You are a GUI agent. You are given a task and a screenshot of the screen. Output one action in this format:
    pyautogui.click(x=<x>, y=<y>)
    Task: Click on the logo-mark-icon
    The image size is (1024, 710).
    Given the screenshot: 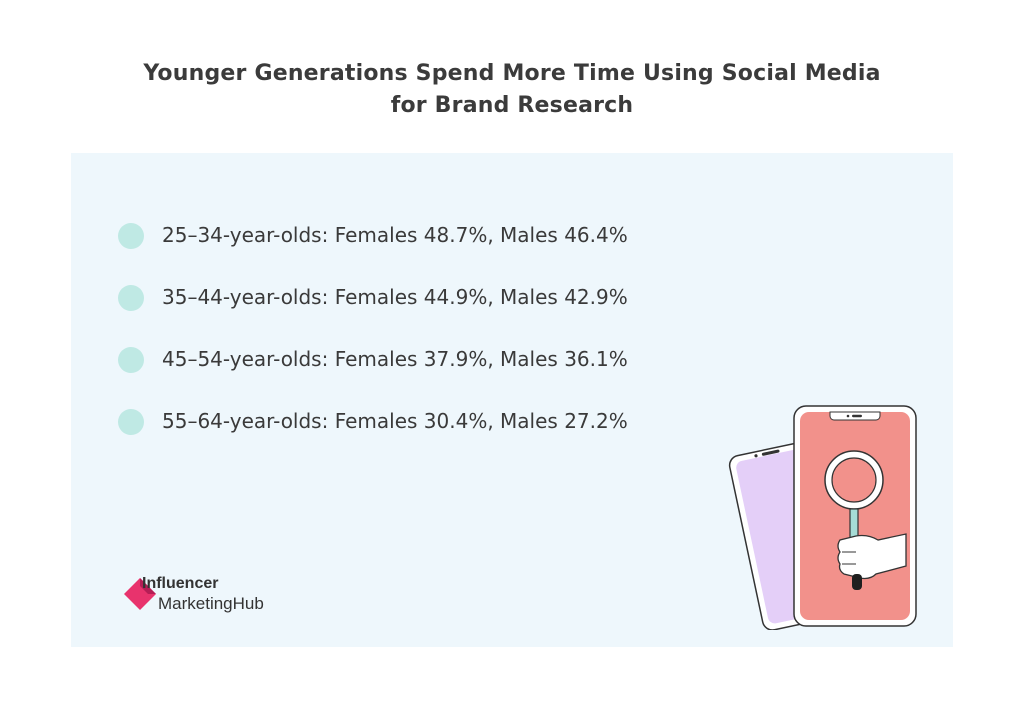 What is the action you would take?
    pyautogui.click(x=140, y=594)
    